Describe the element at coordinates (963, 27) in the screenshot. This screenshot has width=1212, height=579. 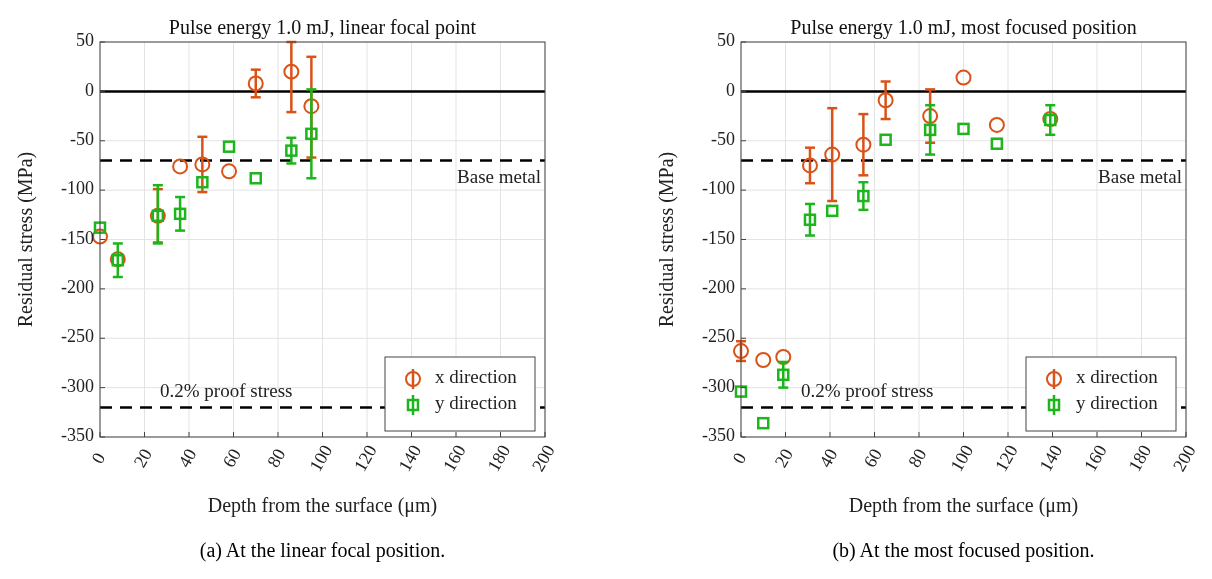
I see `chart-title: Pulse energy 1.0 mJ, most focused position` at that location.